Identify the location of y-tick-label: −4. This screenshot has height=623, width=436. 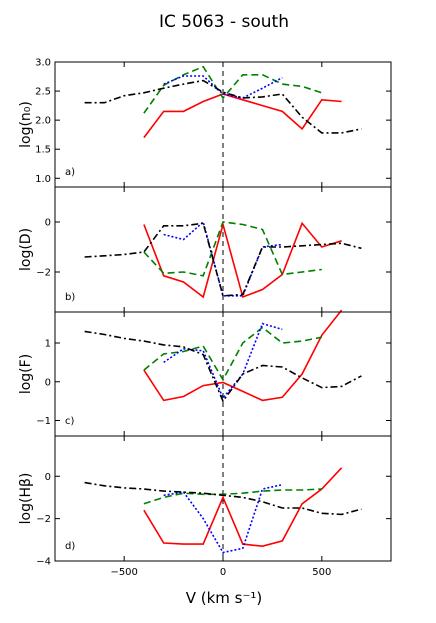
(43, 562).